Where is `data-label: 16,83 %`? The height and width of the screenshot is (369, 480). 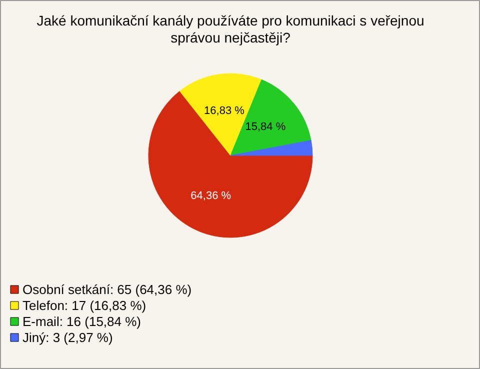 data-label: 16,83 % is located at coordinates (224, 110).